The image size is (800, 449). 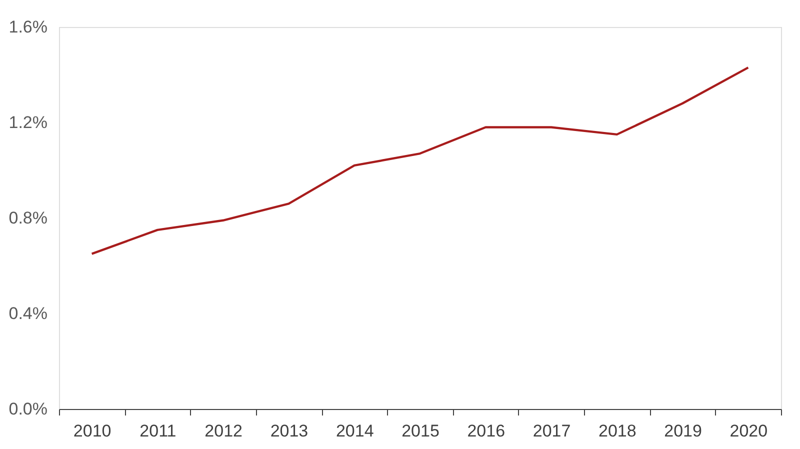 What do you see at coordinates (683, 431) in the screenshot?
I see `x-tick-label: 2019` at bounding box center [683, 431].